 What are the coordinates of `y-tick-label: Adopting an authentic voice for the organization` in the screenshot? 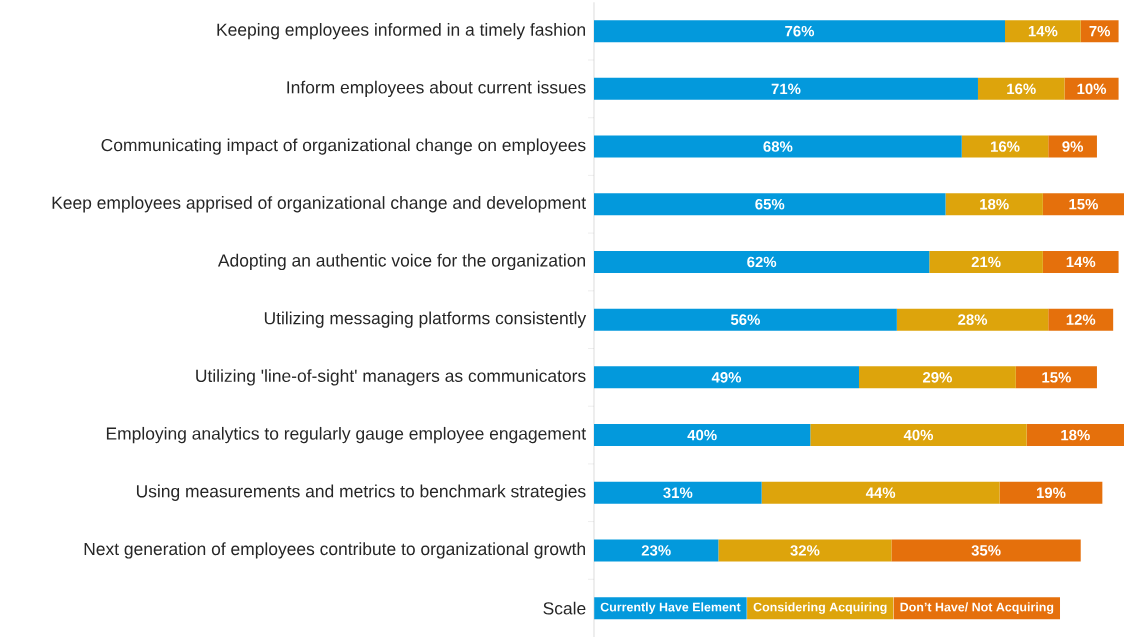 It's located at (401, 262).